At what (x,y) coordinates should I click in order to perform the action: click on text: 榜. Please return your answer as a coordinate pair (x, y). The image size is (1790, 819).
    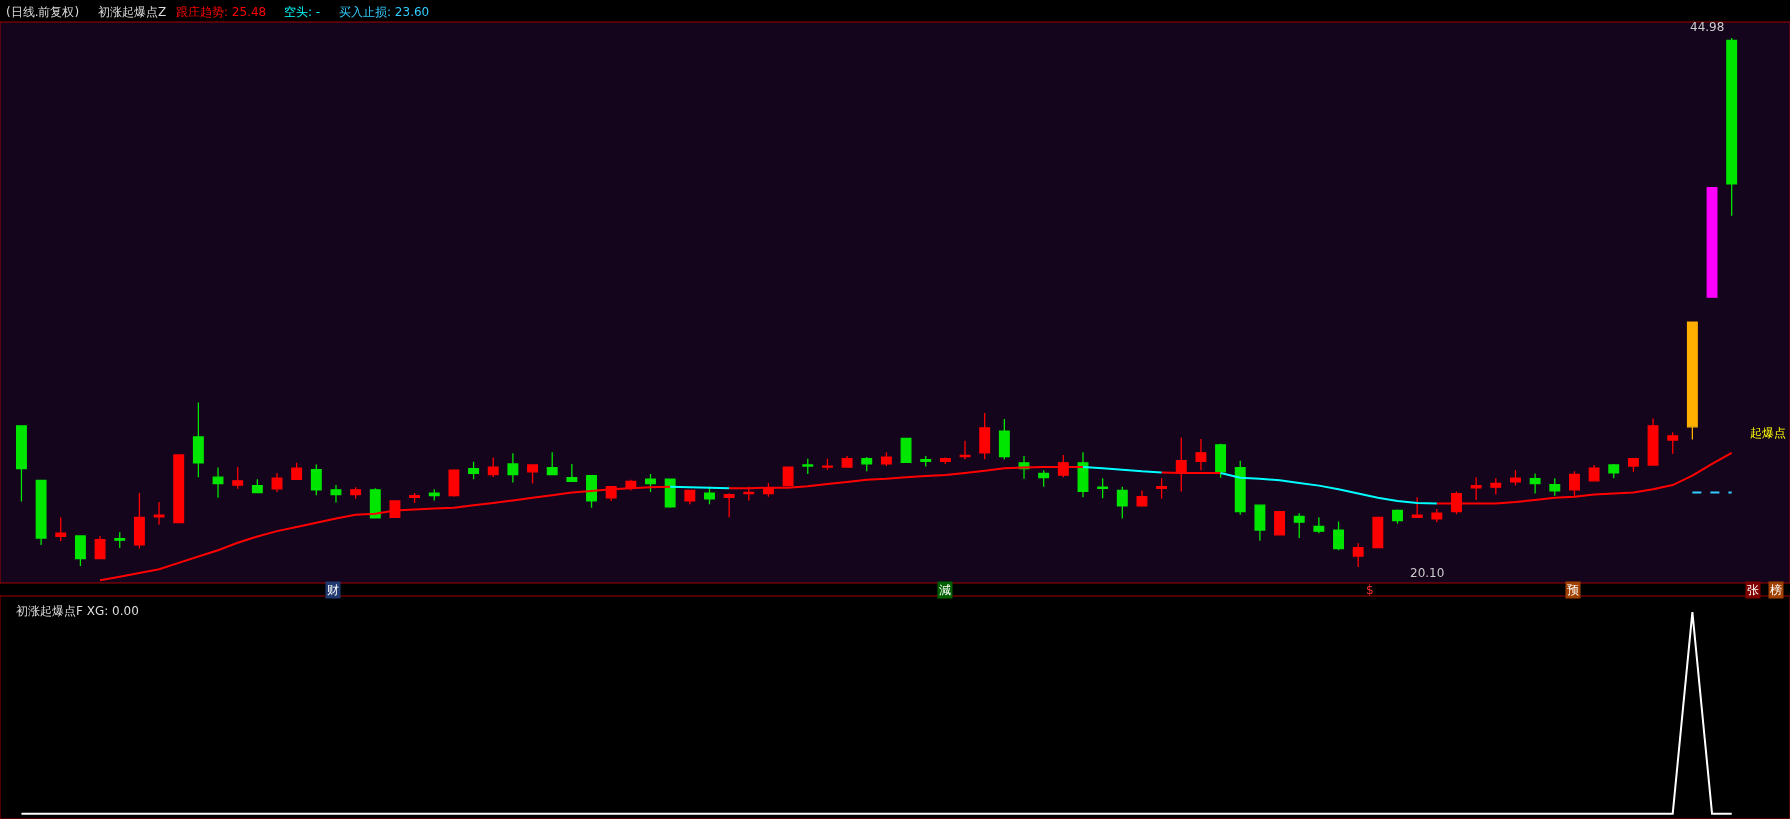
    Looking at the image, I should click on (1776, 590).